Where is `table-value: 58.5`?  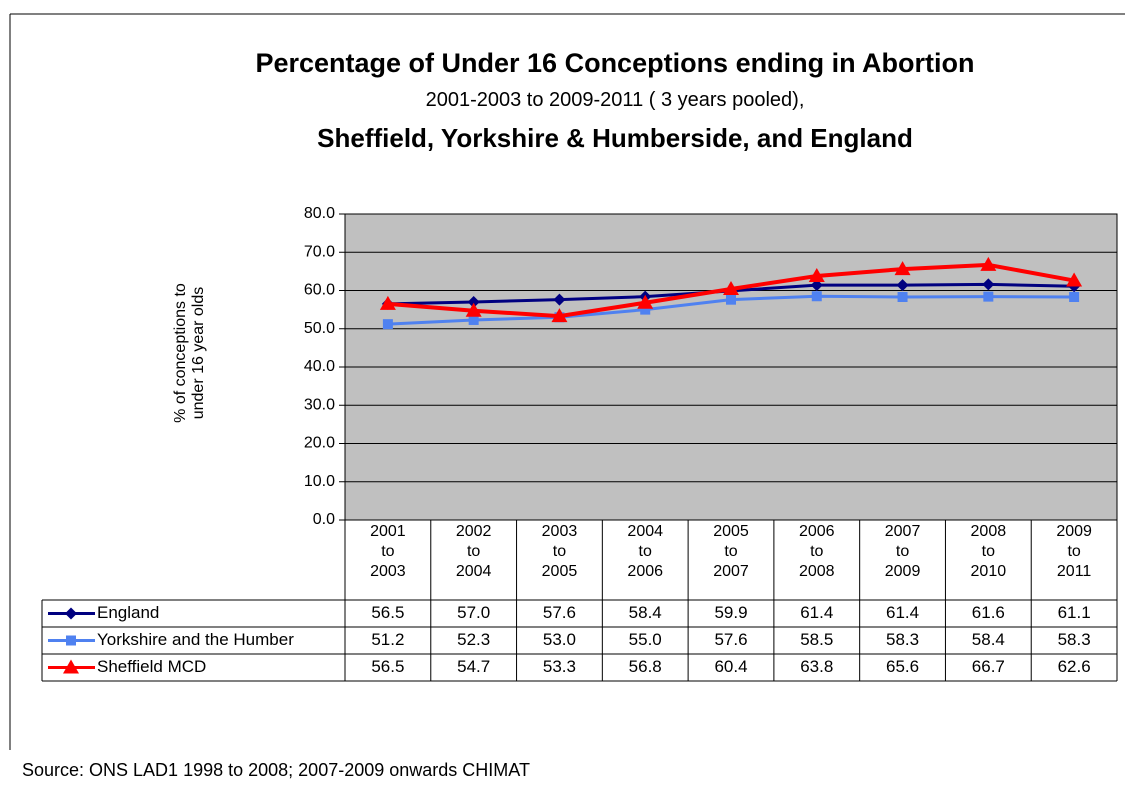 table-value: 58.5 is located at coordinates (816, 639).